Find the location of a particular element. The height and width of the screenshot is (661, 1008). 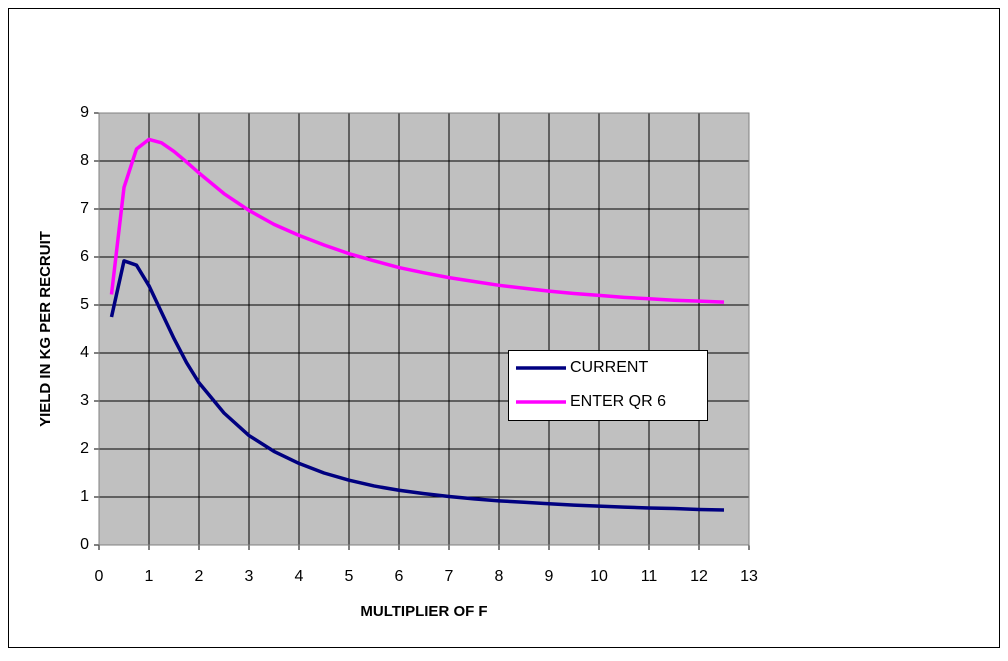

y-axis-label: YIELD IN KG PER RECRUIT is located at coordinates (45, 329).